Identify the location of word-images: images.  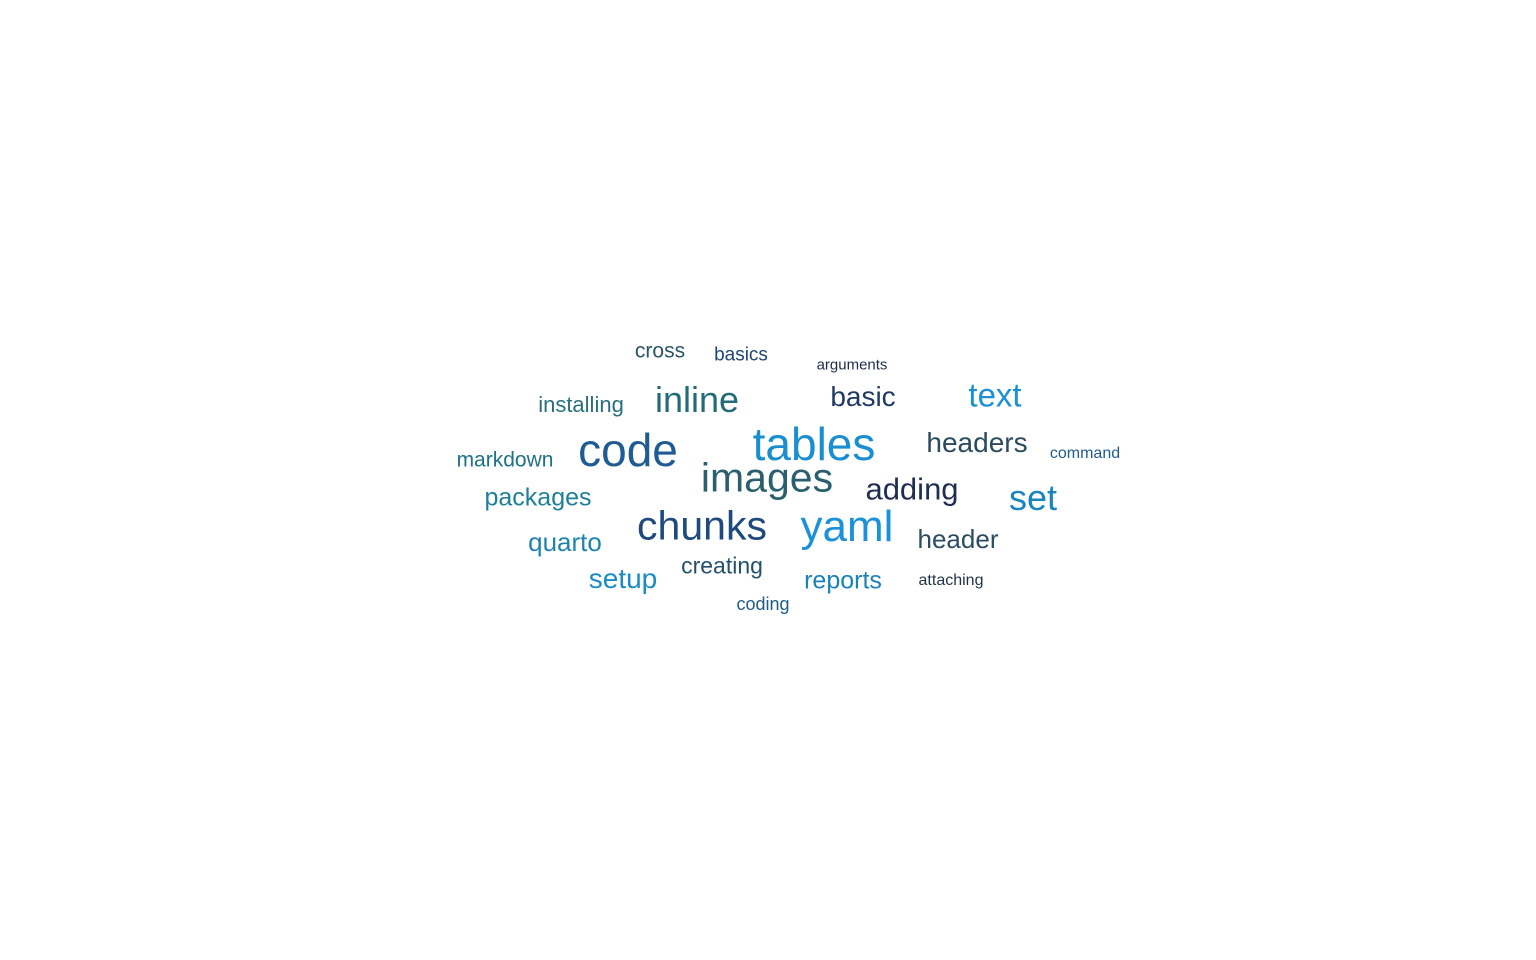
(767, 477).